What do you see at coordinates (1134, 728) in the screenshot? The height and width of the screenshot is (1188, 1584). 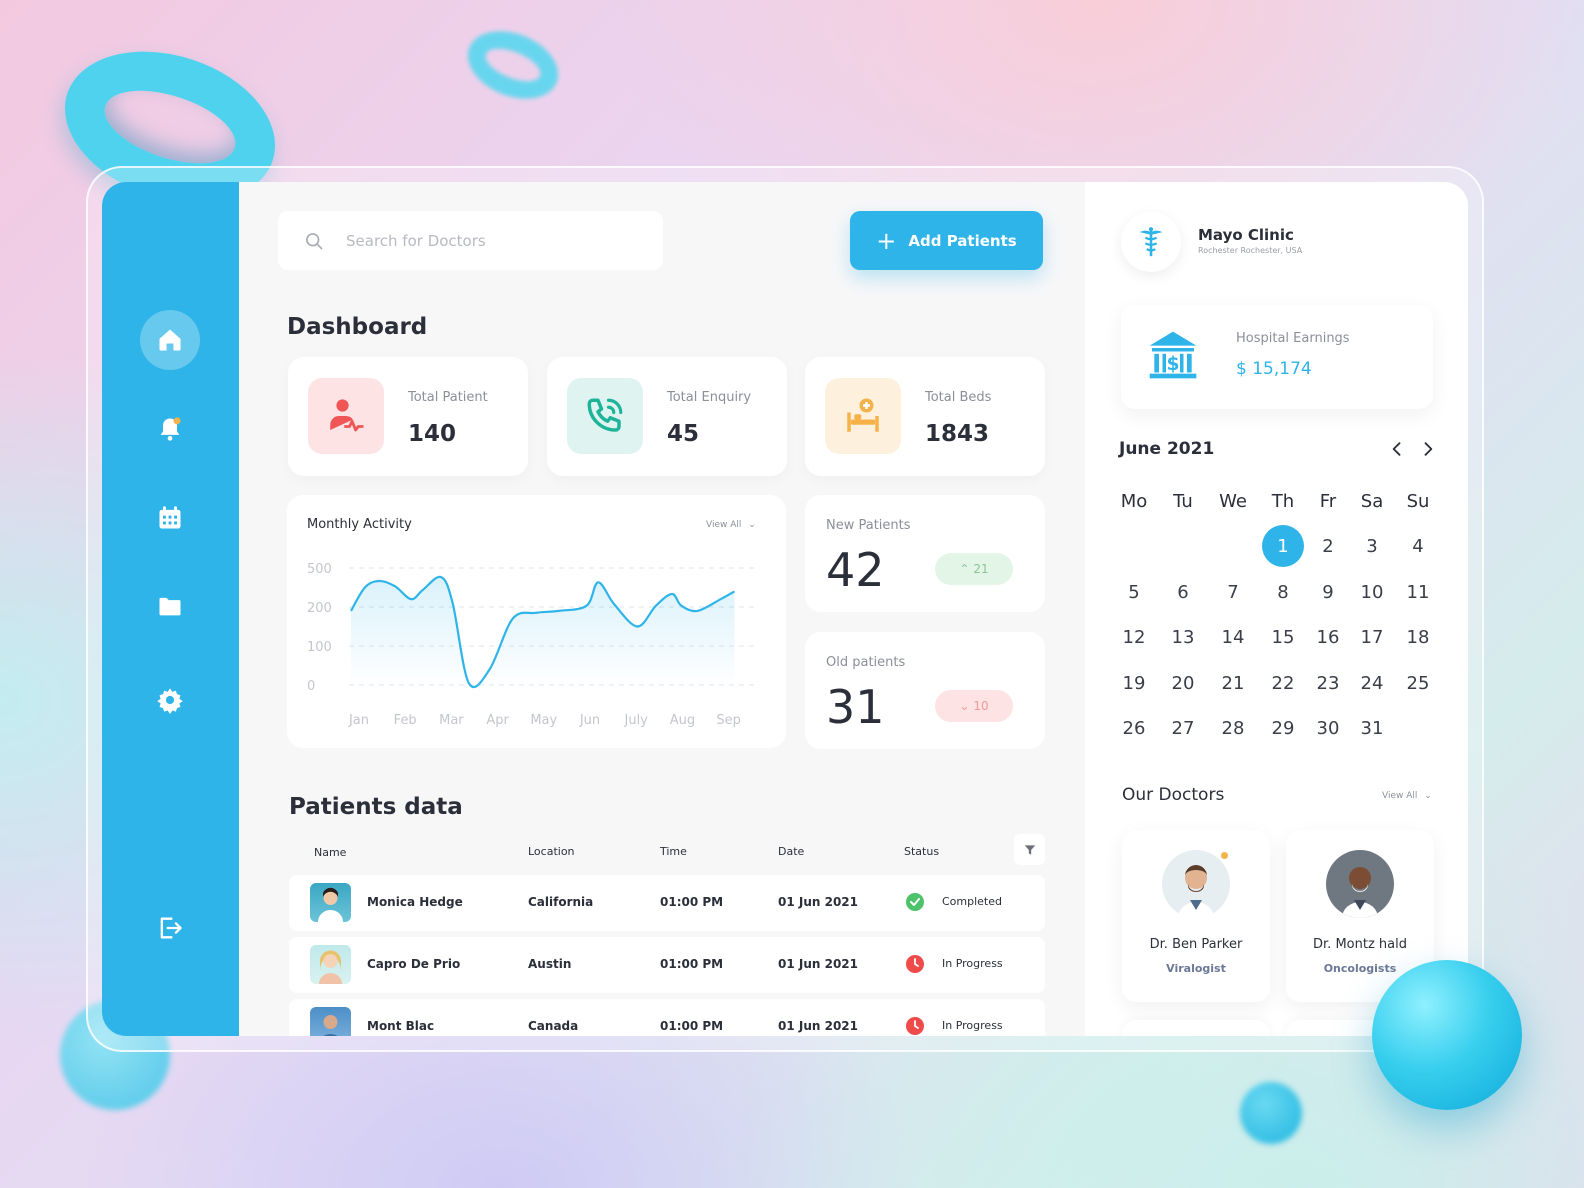 I see `calendar-day: 26` at bounding box center [1134, 728].